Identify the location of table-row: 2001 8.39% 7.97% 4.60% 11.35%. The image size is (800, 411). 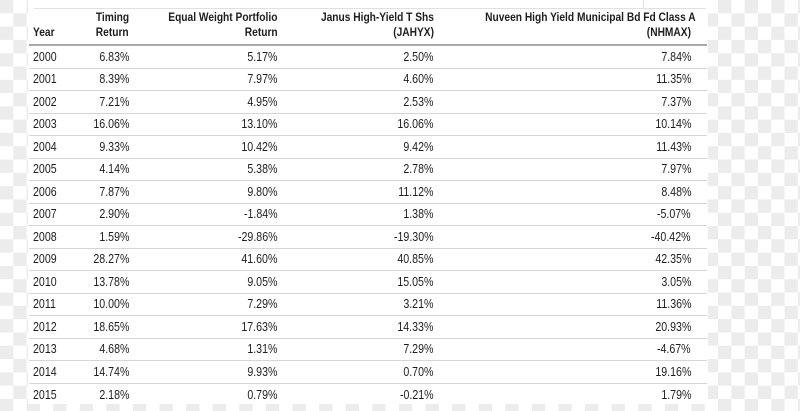
(368, 79).